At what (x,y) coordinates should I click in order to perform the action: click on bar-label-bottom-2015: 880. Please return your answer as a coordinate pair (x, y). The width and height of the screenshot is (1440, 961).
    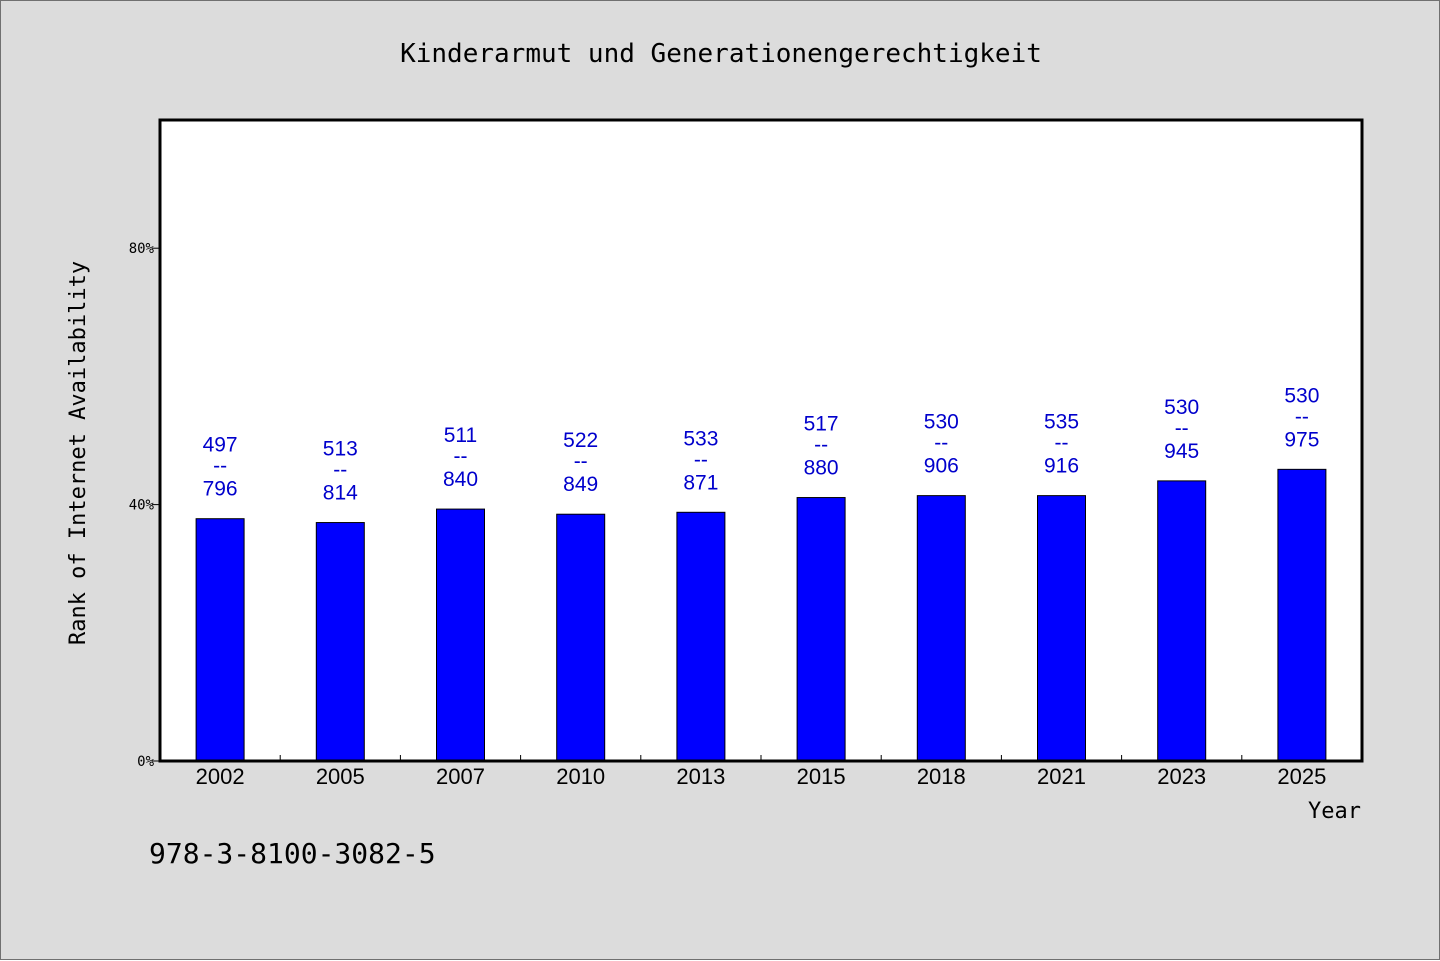
    Looking at the image, I should click on (821, 468).